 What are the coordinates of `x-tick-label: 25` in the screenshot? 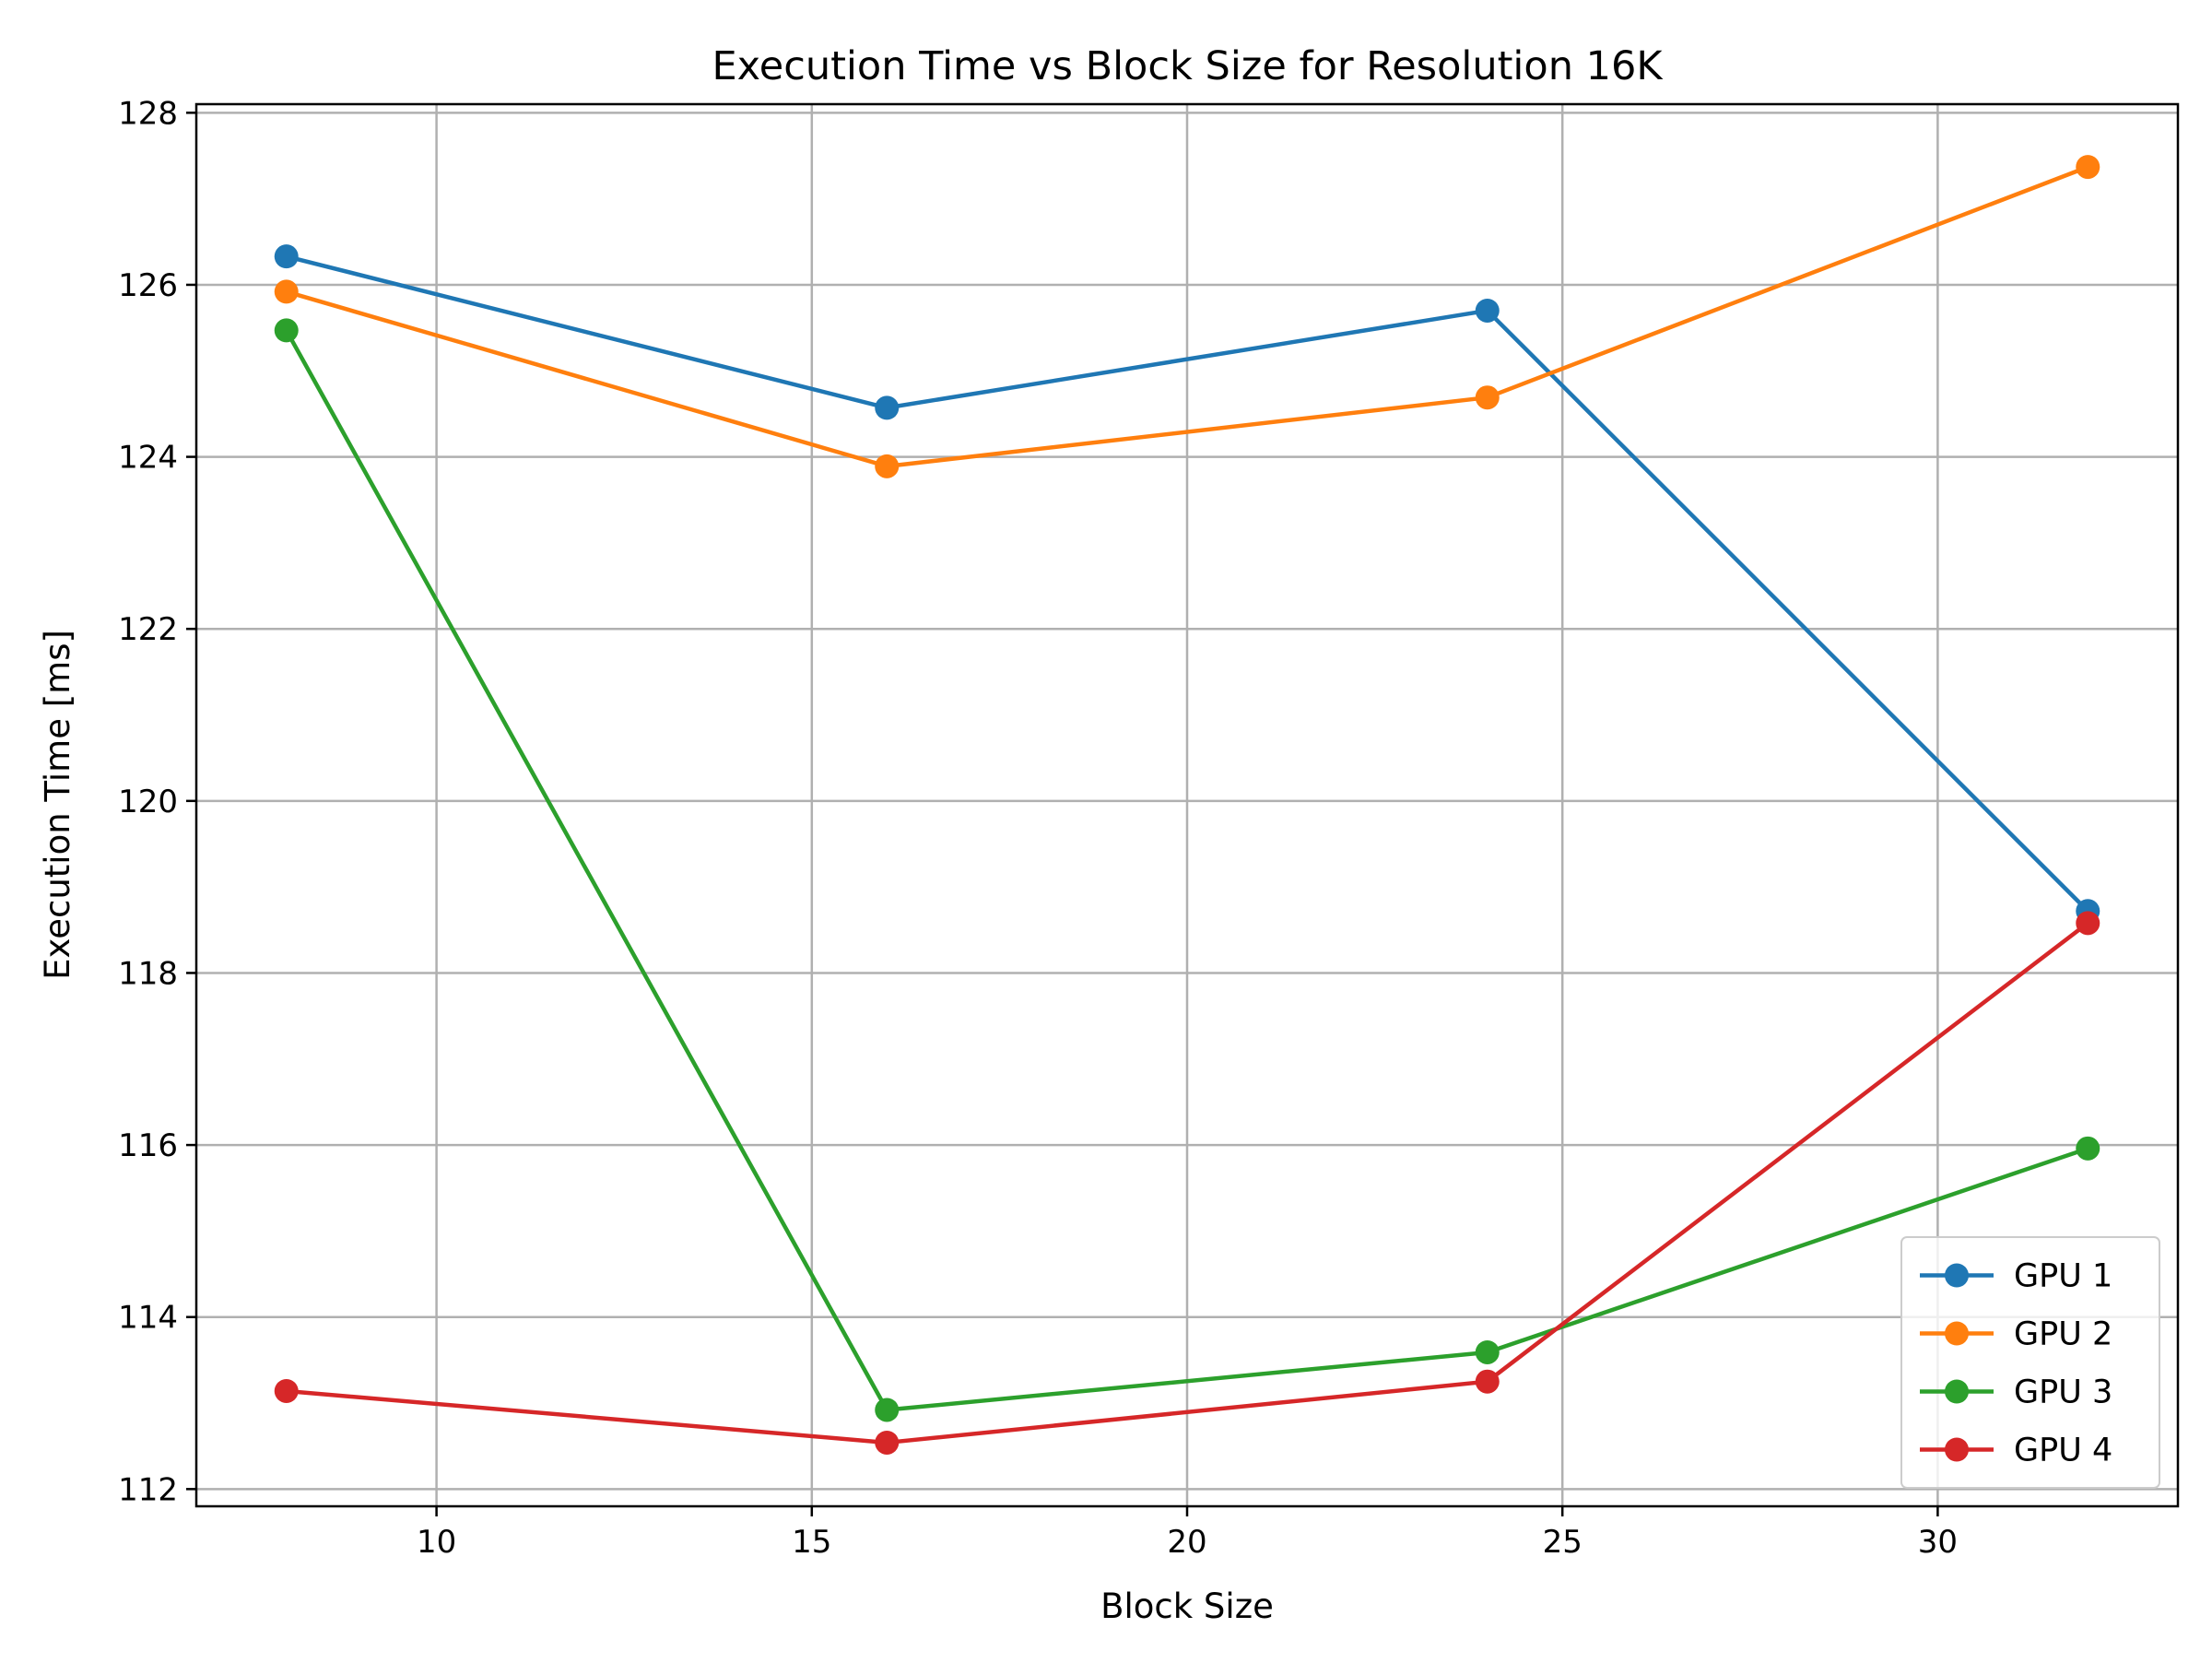 It's located at (1563, 1542).